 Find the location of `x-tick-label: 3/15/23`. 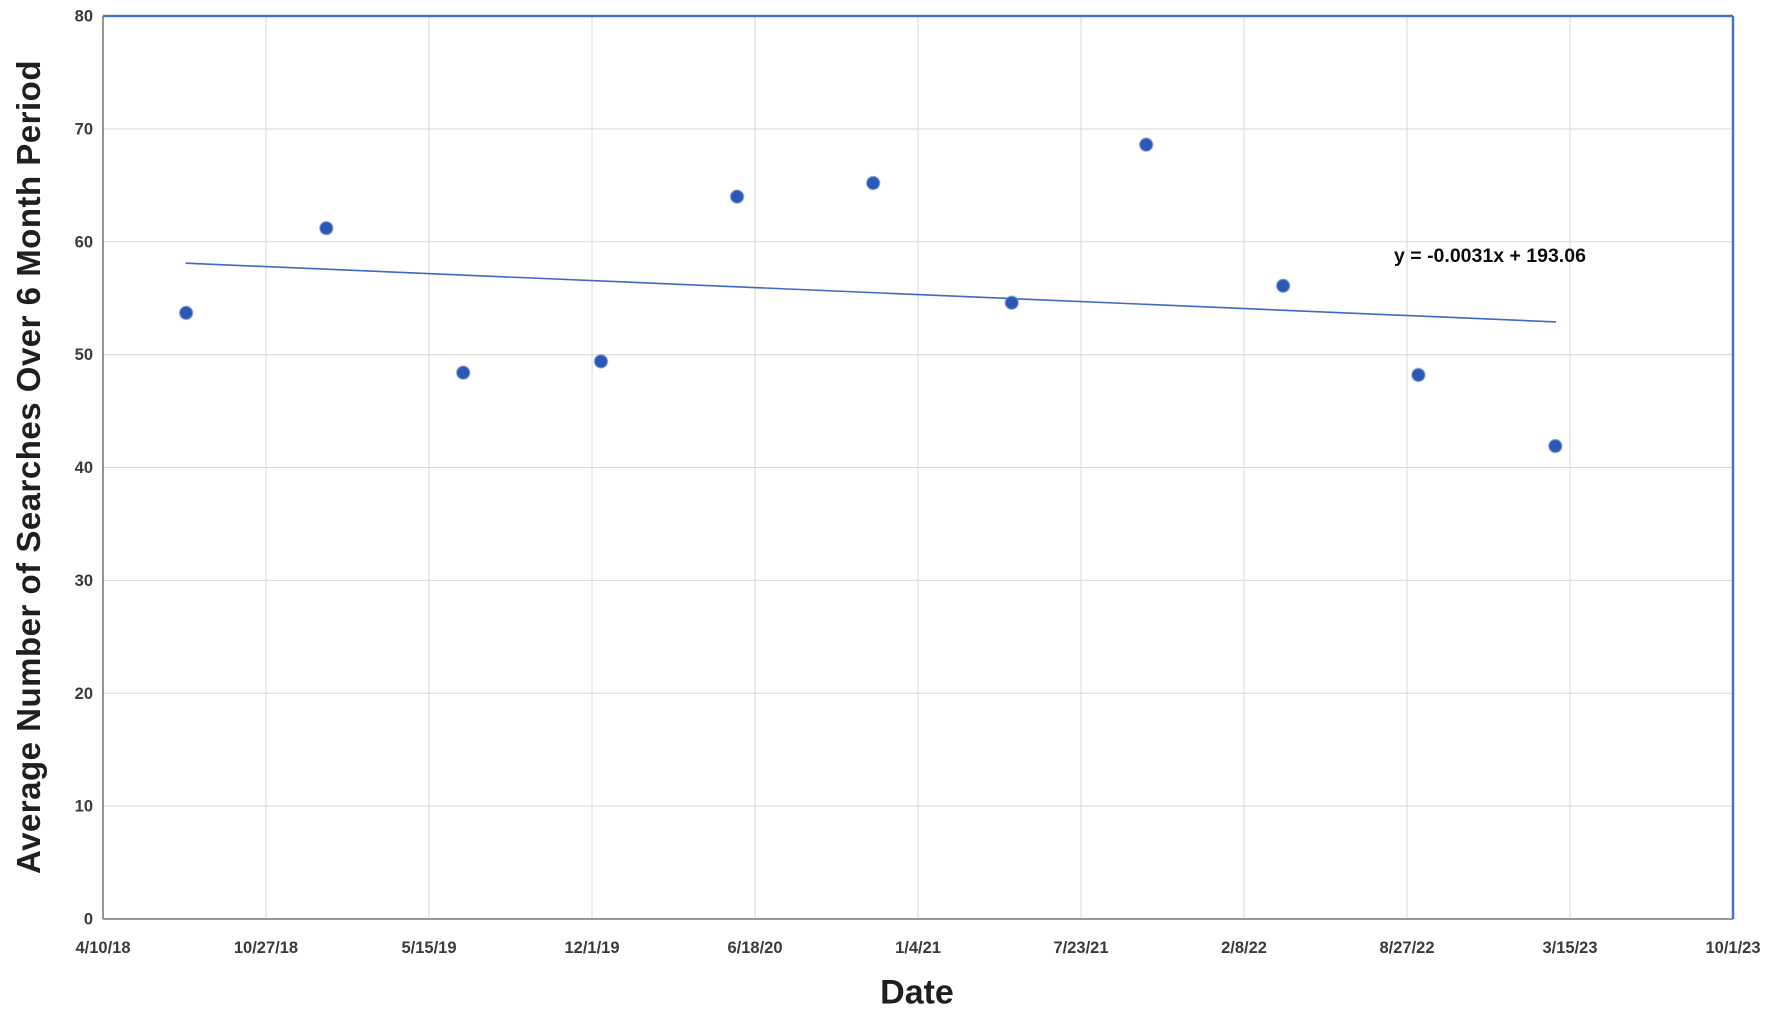

x-tick-label: 3/15/23 is located at coordinates (1569, 948).